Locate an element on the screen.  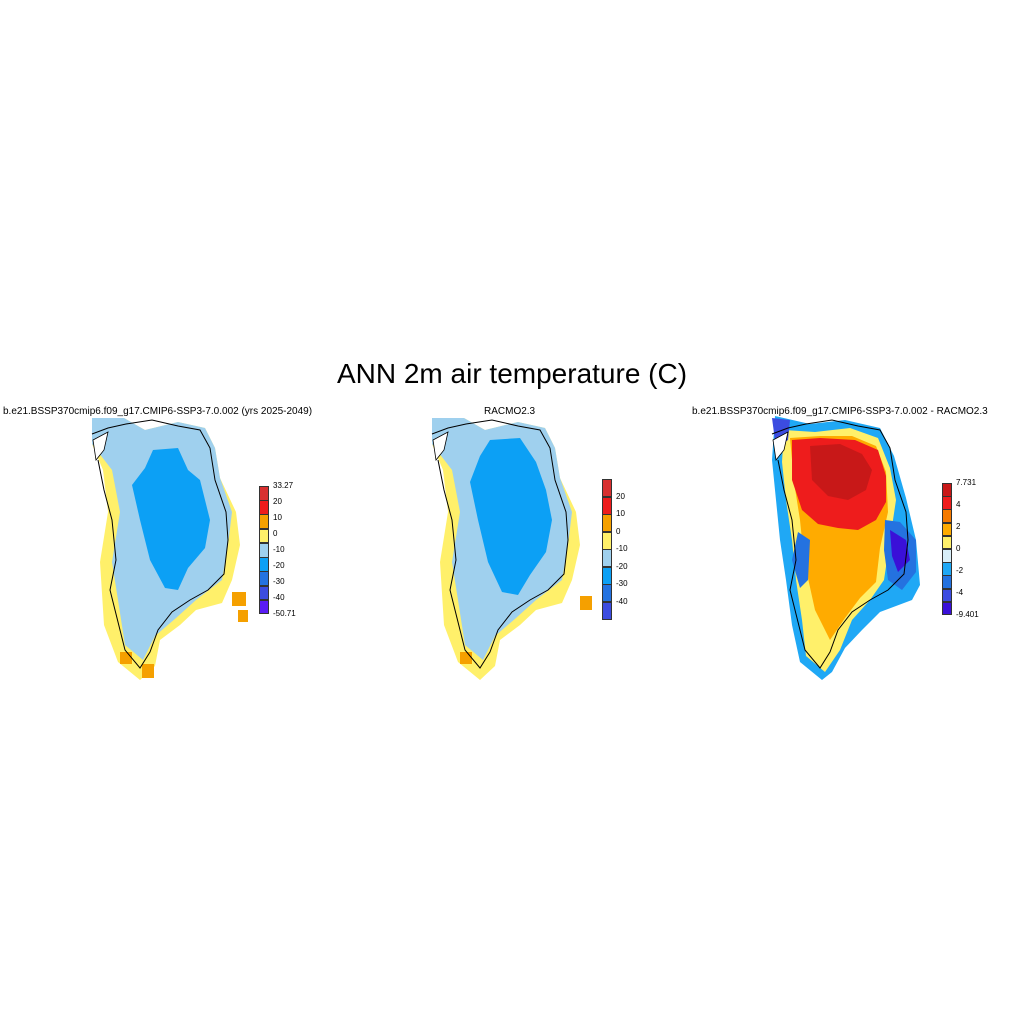
map-model is located at coordinates (169, 549).